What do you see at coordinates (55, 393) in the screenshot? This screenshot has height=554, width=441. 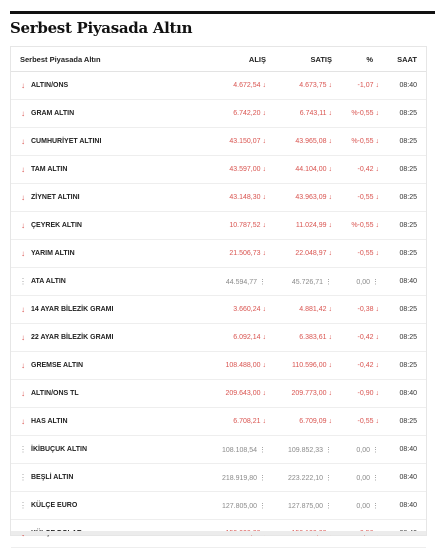 I see `row-name: ALTIN/ONS TL` at bounding box center [55, 393].